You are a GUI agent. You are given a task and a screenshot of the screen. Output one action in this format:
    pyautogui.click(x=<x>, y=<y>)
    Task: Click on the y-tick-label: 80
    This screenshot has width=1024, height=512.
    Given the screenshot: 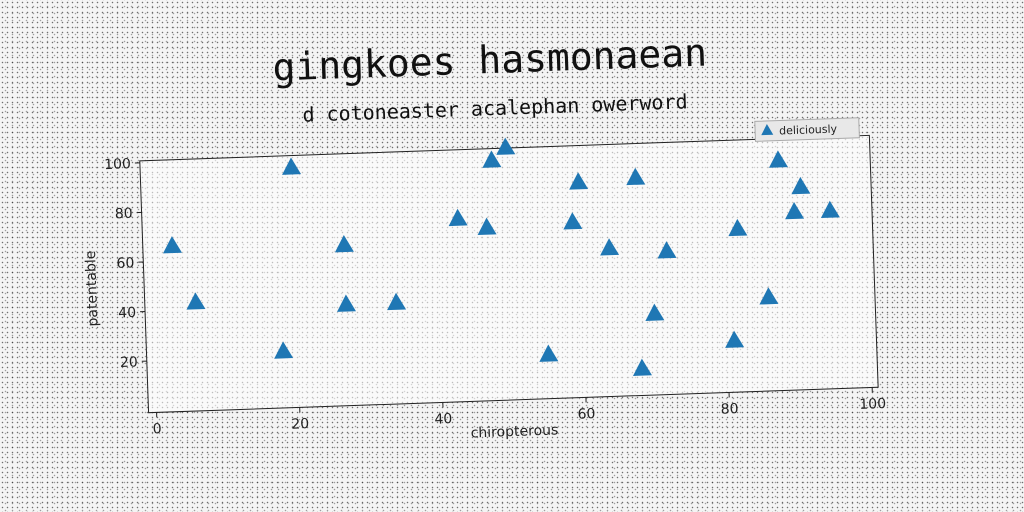 What is the action you would take?
    pyautogui.click(x=124, y=214)
    